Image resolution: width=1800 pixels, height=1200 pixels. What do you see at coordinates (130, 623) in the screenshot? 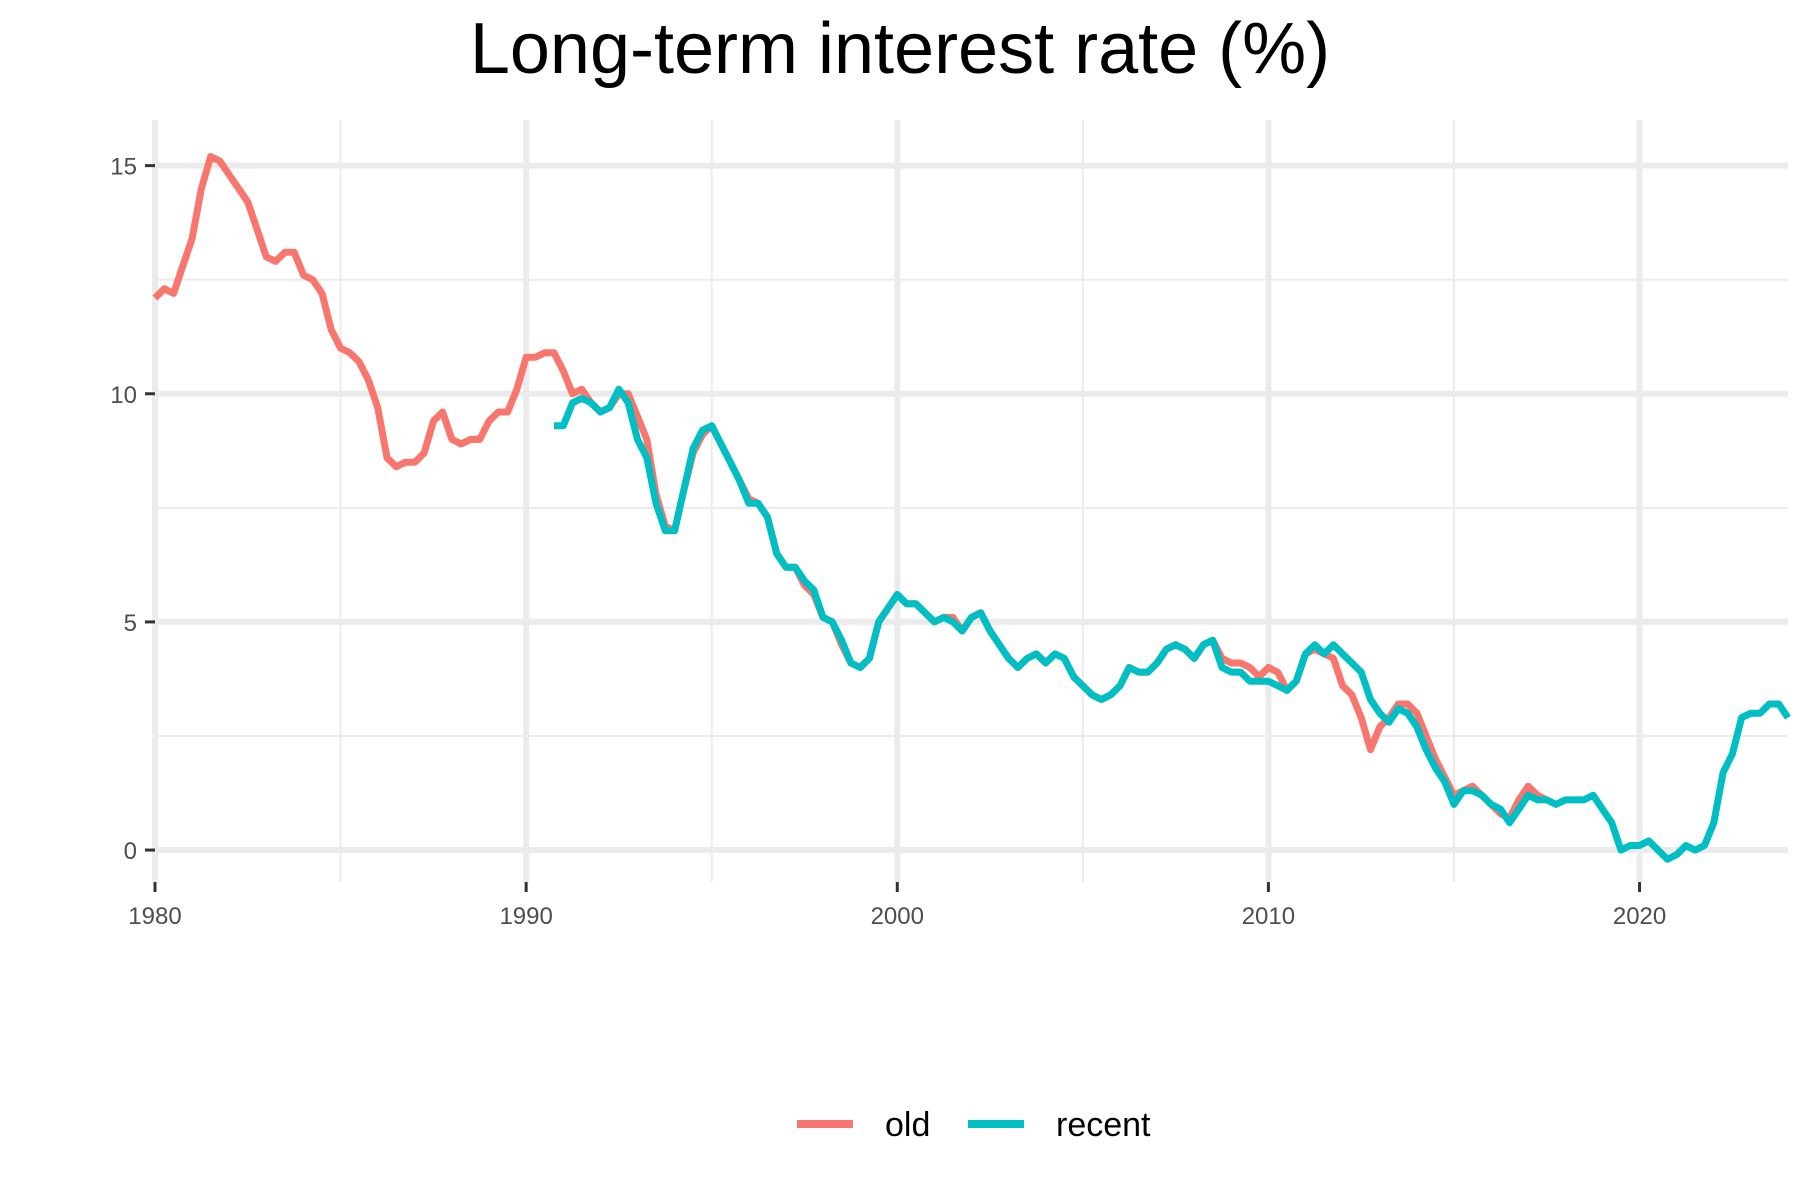
I see `y-tick-label: 5` at bounding box center [130, 623].